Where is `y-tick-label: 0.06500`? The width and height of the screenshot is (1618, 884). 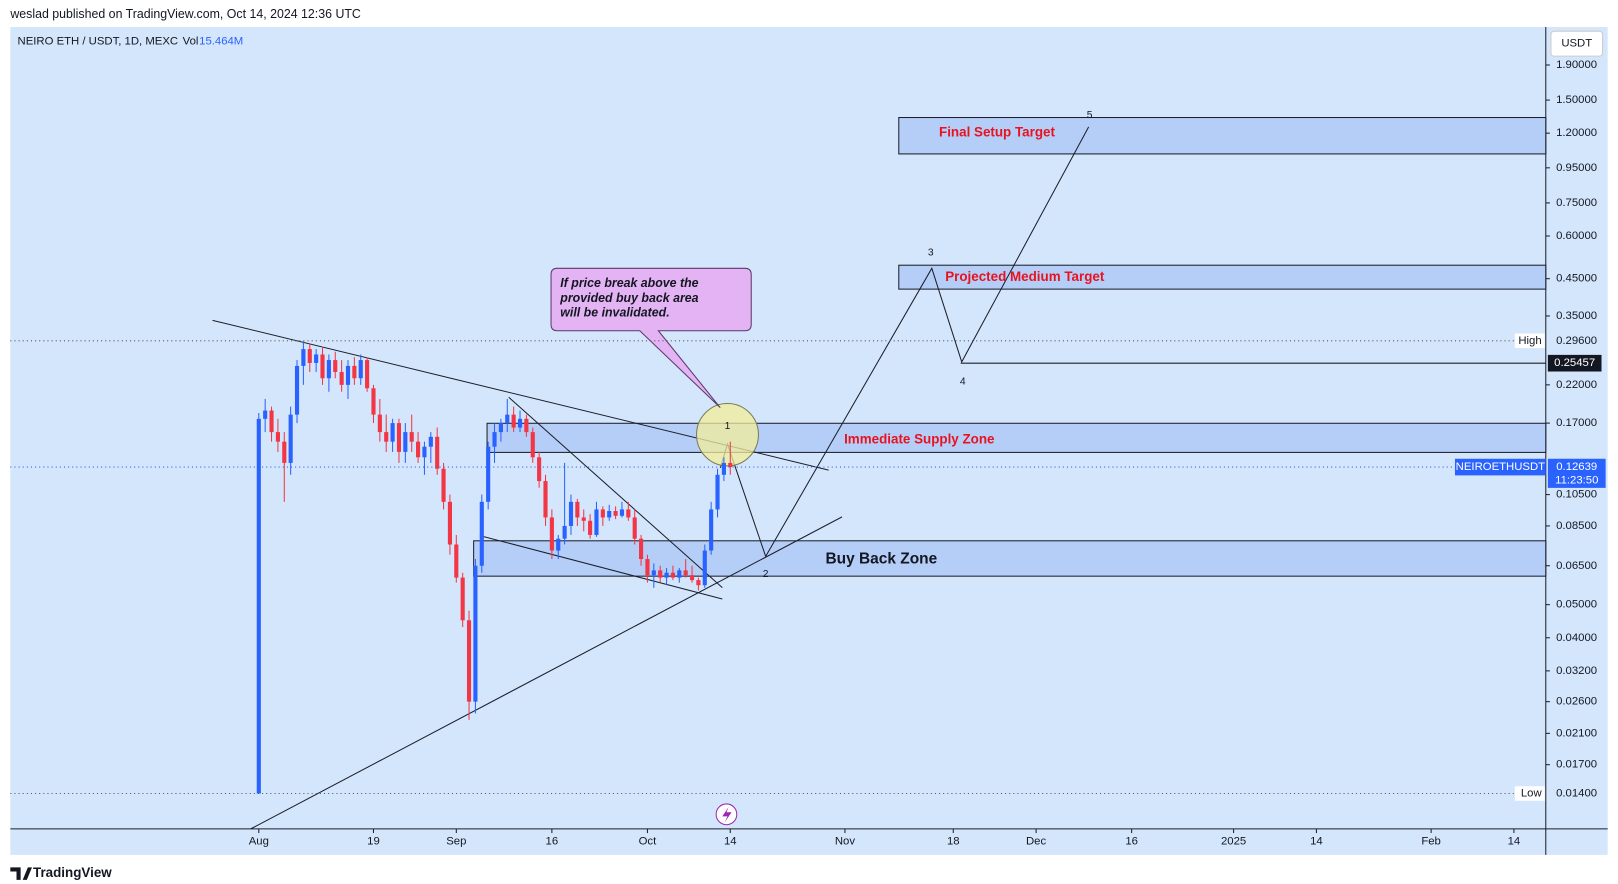 y-tick-label: 0.06500 is located at coordinates (1576, 566).